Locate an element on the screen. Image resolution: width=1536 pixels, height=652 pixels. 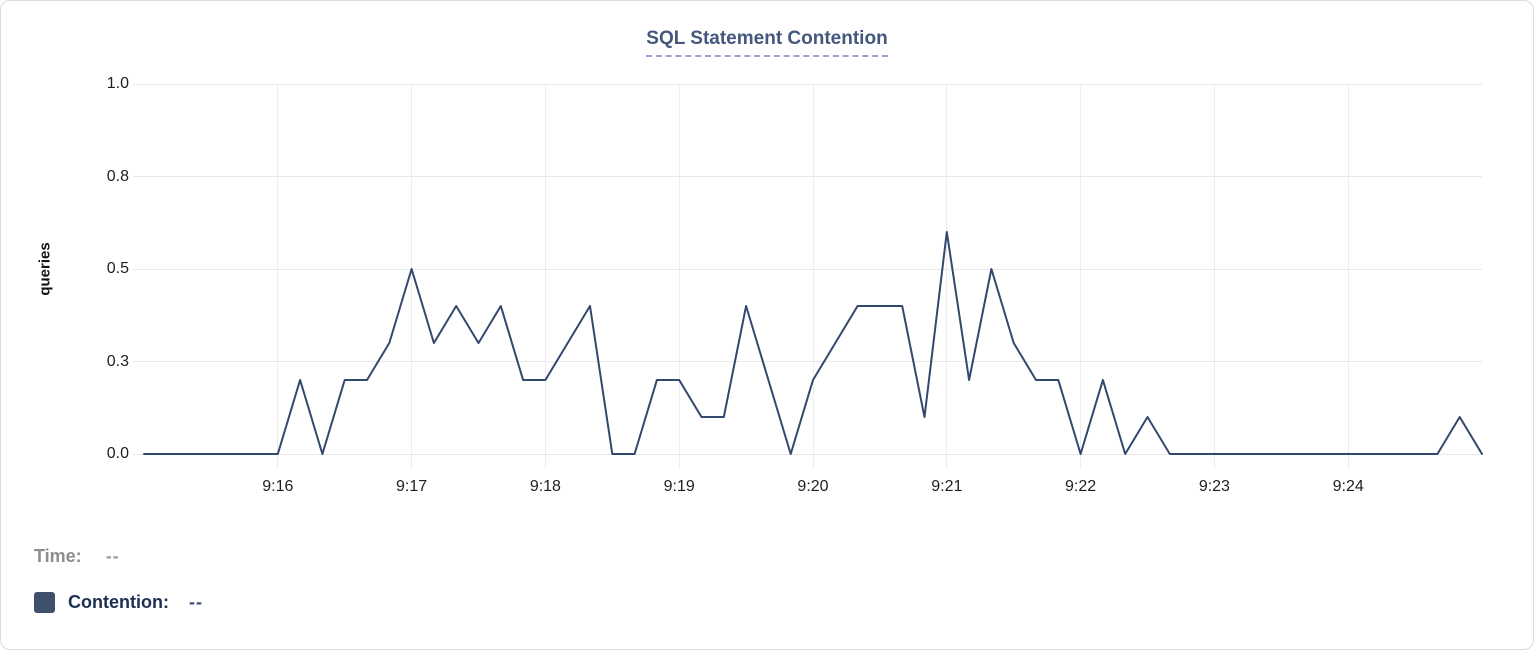
chart-title: SQL Statement Contention is located at coordinates (767, 42).